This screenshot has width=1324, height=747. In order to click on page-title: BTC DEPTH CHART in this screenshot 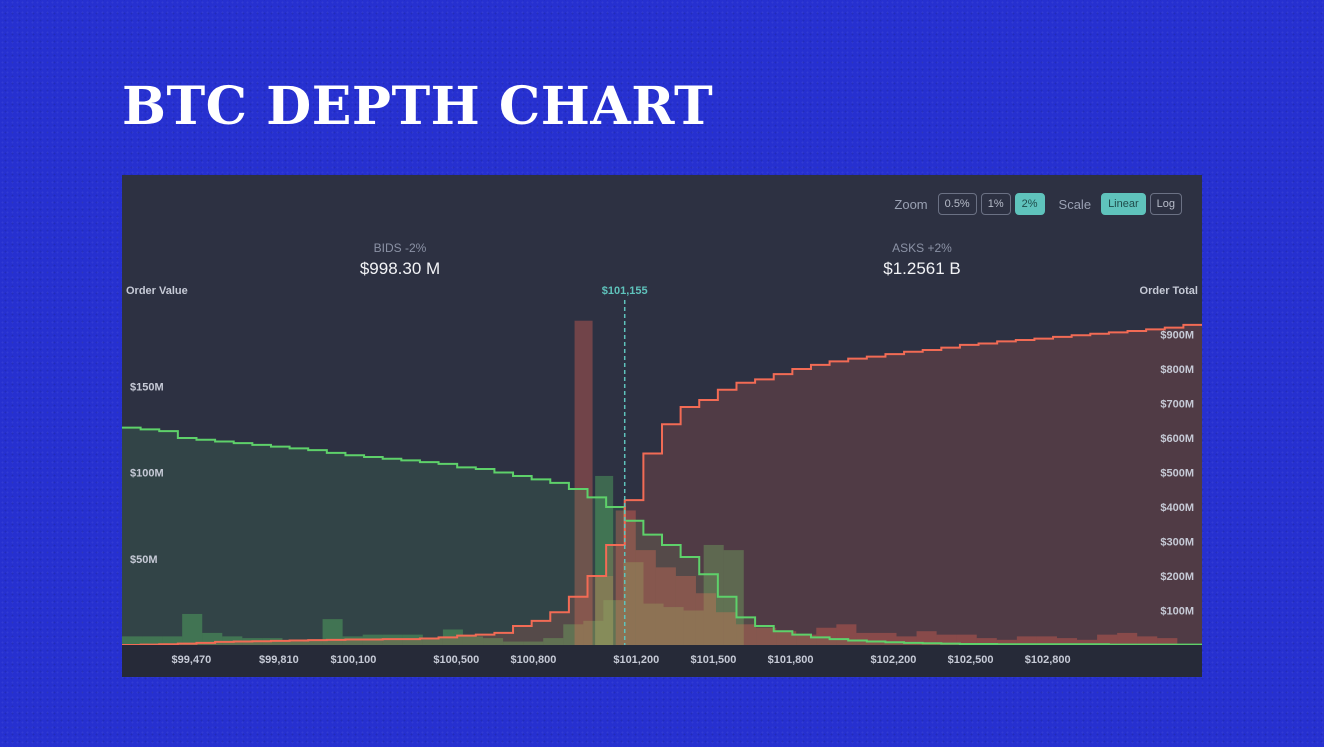, I will do `click(418, 106)`.